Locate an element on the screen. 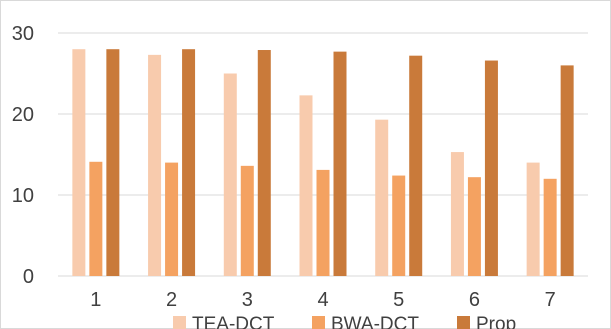  x-tick-label: 4 is located at coordinates (322, 300).